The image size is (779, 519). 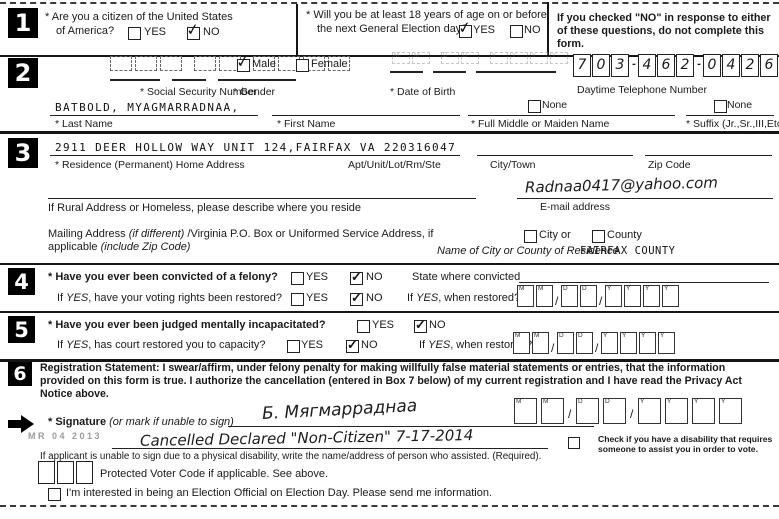 What do you see at coordinates (330, 448) in the screenshot?
I see `assistant-name-underline` at bounding box center [330, 448].